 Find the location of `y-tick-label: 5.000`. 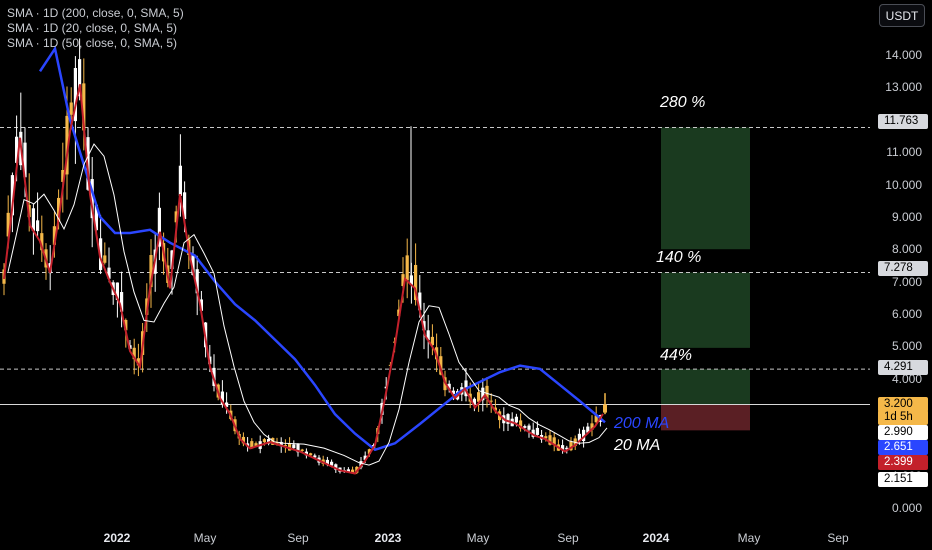

y-tick-label: 5.000 is located at coordinates (906, 346).